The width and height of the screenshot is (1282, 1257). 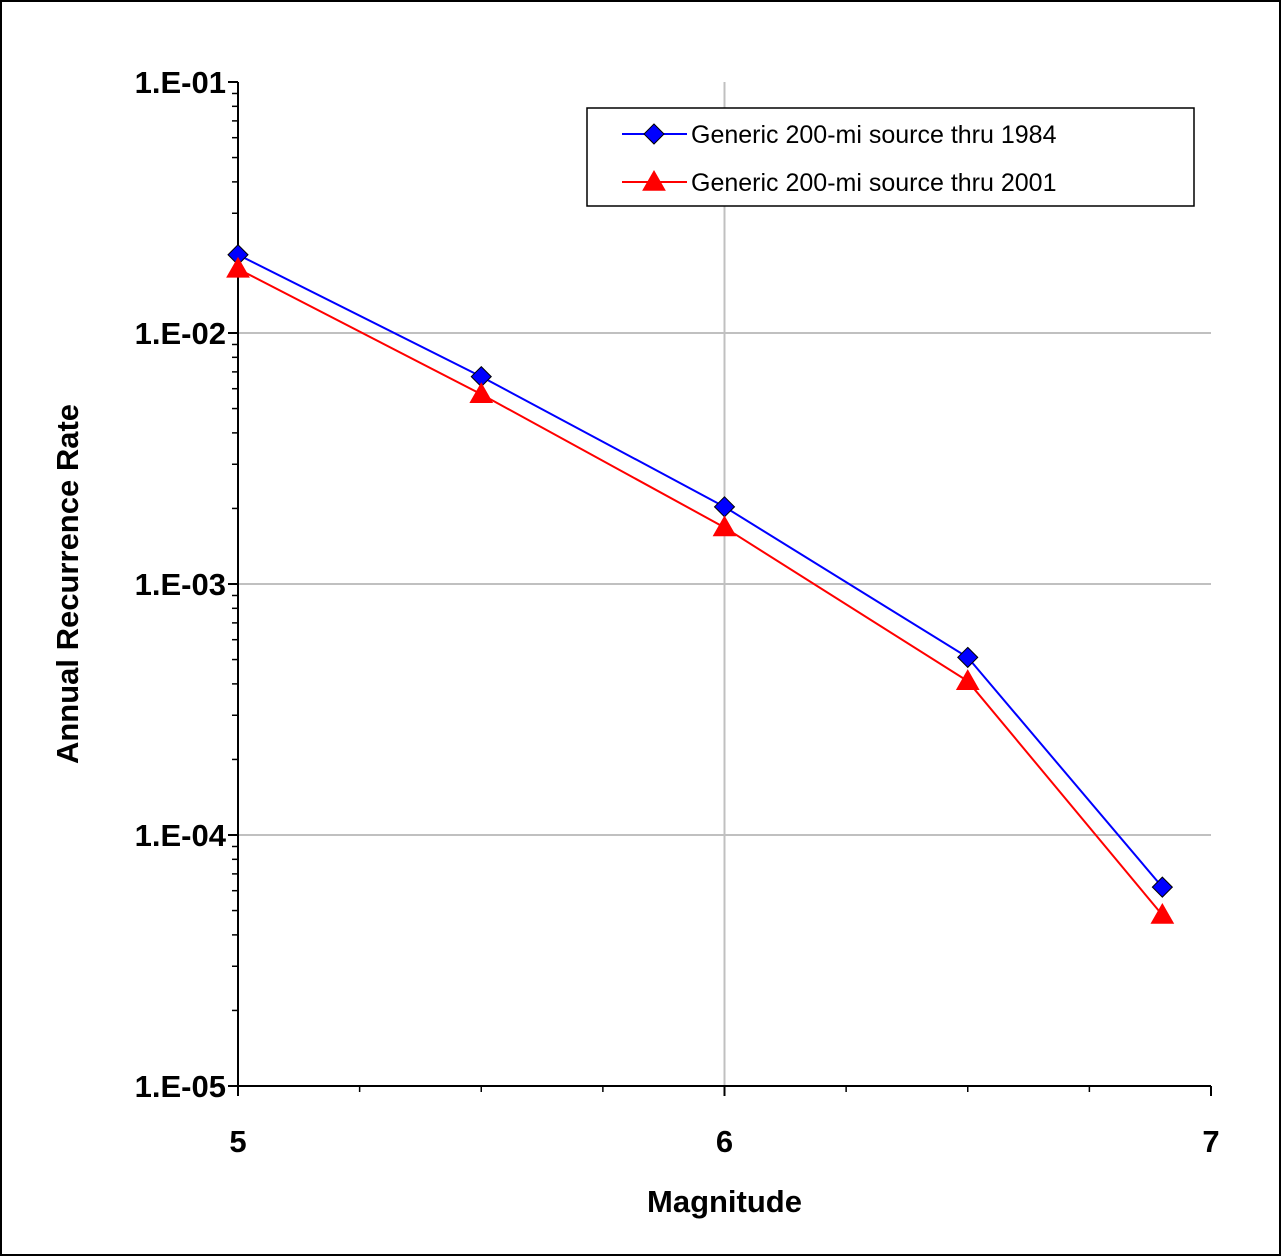 I want to click on legend-item: Generic 200-mi source thru 1984, so click(x=839, y=135).